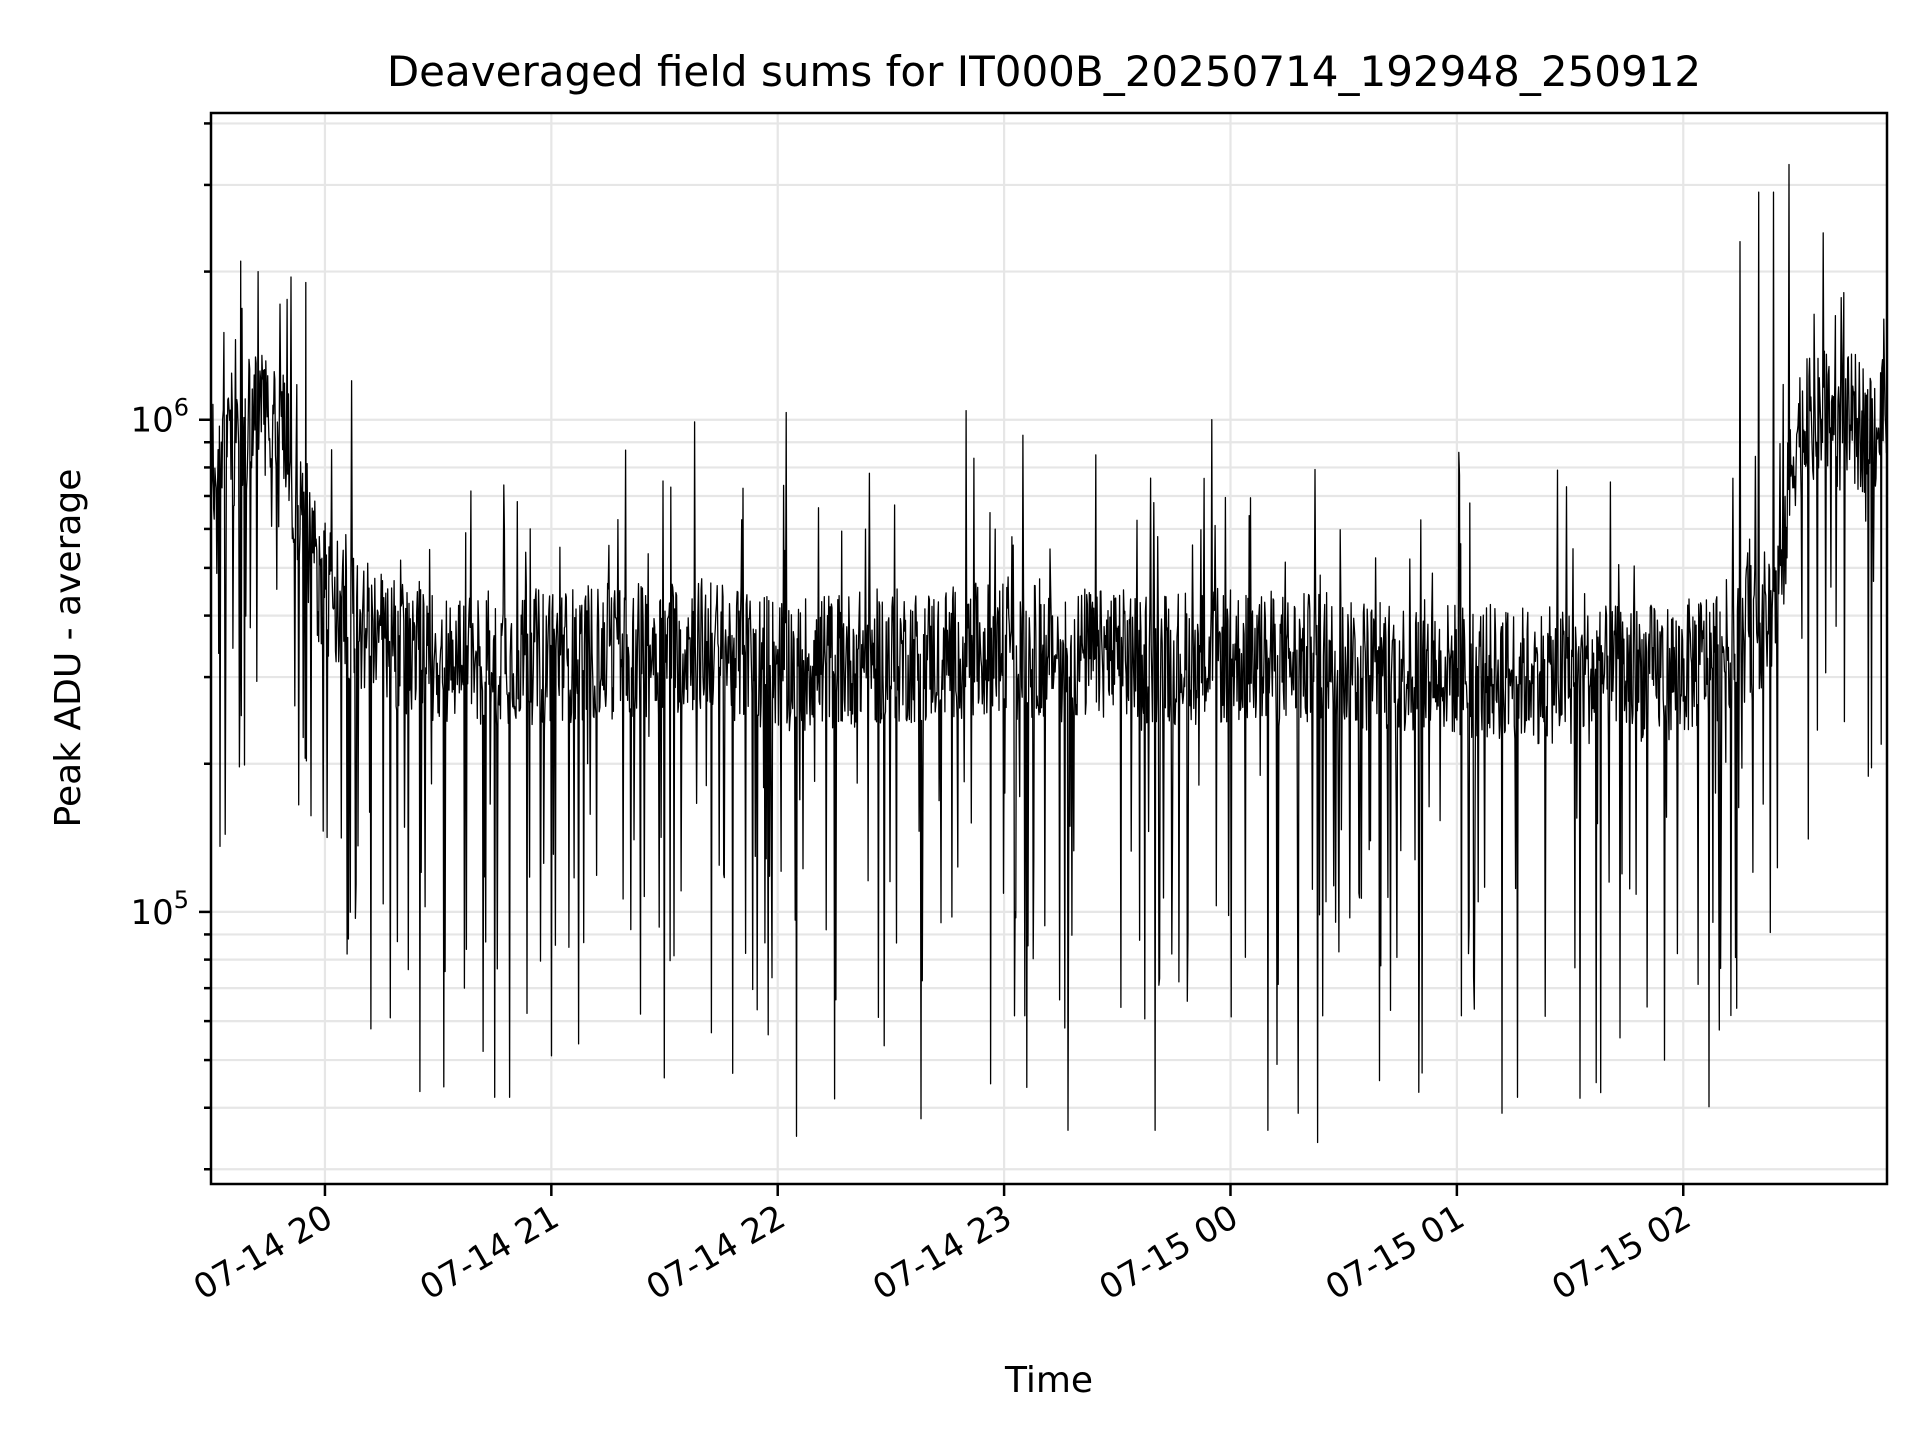 This screenshot has height=1440, width=1920. Describe the element at coordinates (1048, 1380) in the screenshot. I see `x-axis-label: Time` at that location.